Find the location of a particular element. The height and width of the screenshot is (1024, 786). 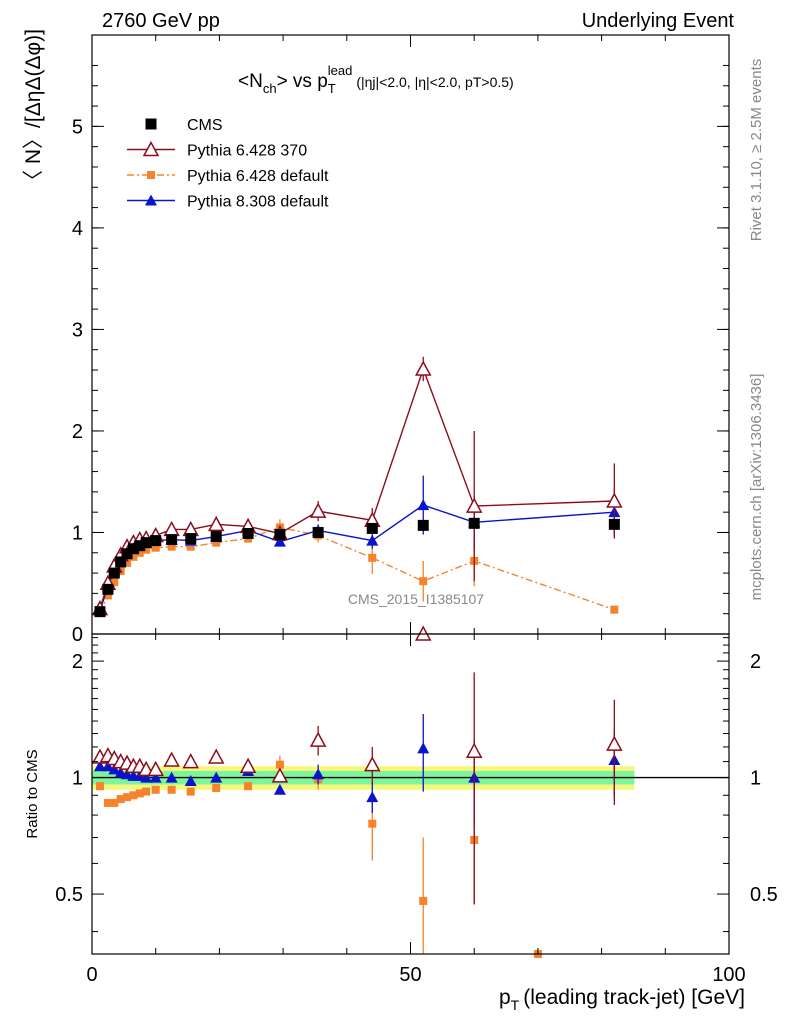

legend-label: Pythia 8.308 default is located at coordinates (258, 202).